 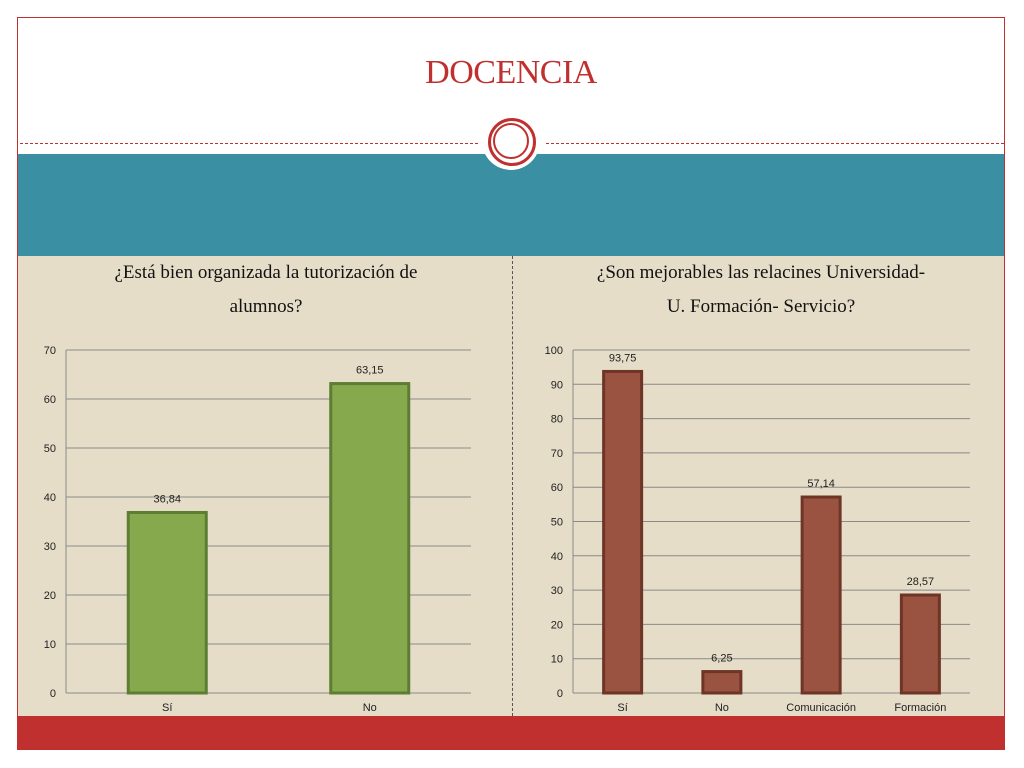 I want to click on chart2-ytick-label: 70, so click(x=557, y=454).